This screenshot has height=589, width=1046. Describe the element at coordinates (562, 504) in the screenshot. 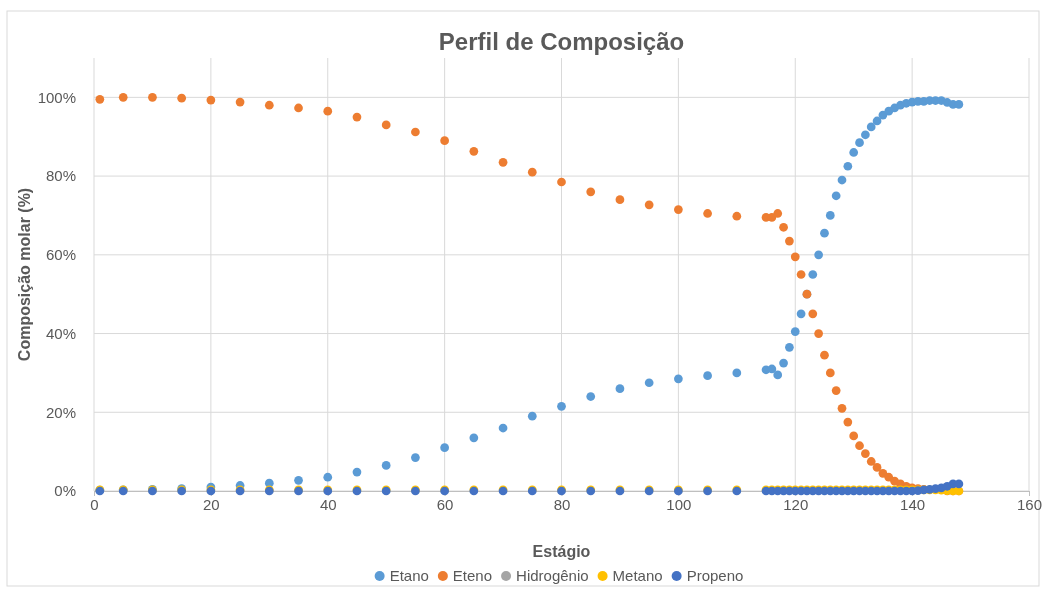

I see `x-tick-label: 80` at that location.